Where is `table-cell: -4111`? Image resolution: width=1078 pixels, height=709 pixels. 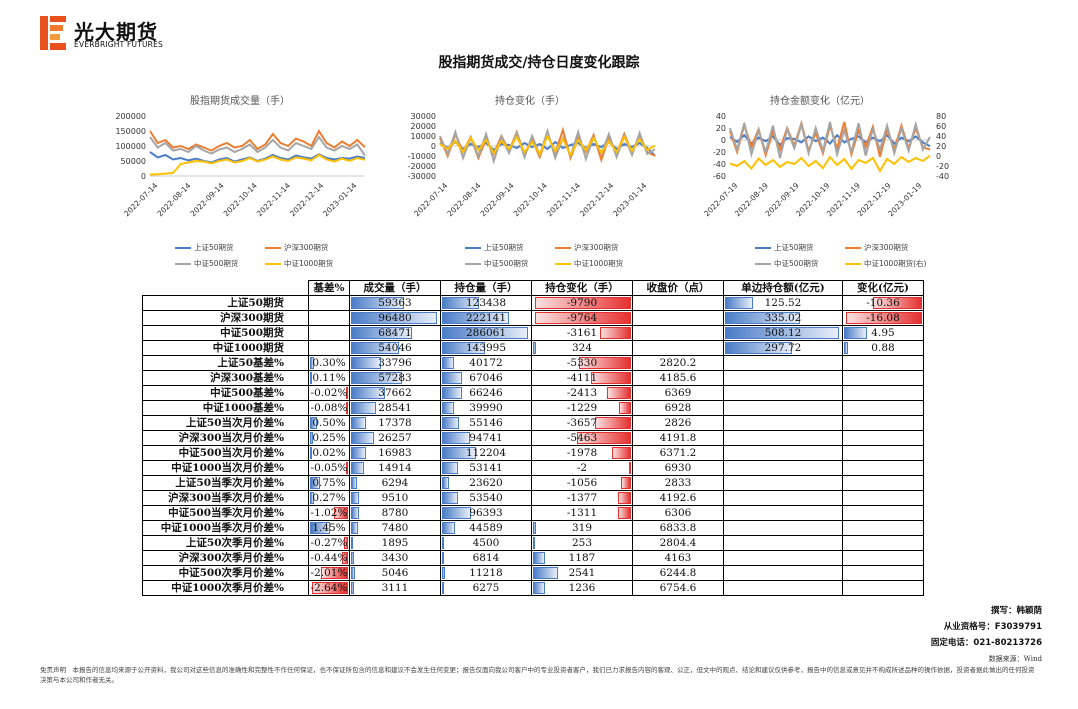 table-cell: -4111 is located at coordinates (582, 378).